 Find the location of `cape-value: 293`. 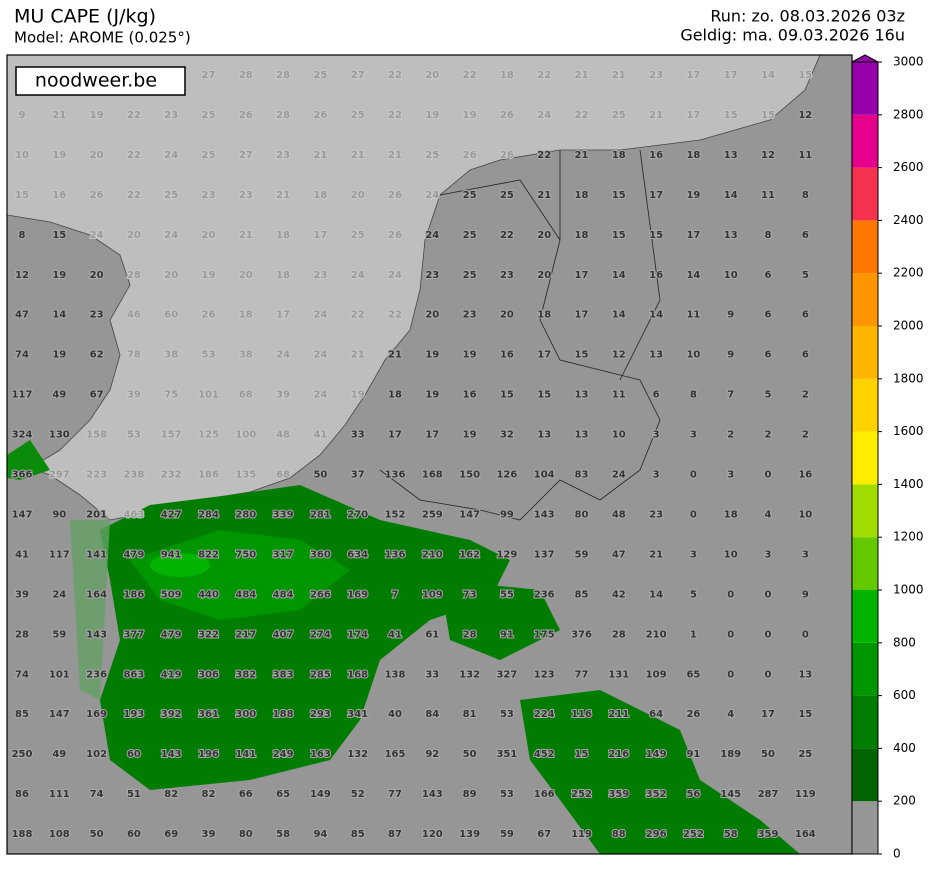

cape-value: 293 is located at coordinates (320, 714).